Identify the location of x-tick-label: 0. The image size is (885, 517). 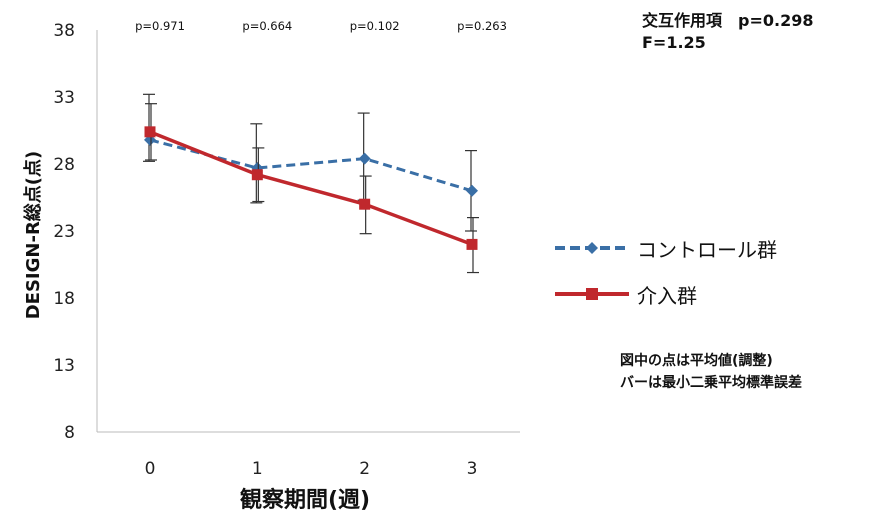
(150, 469).